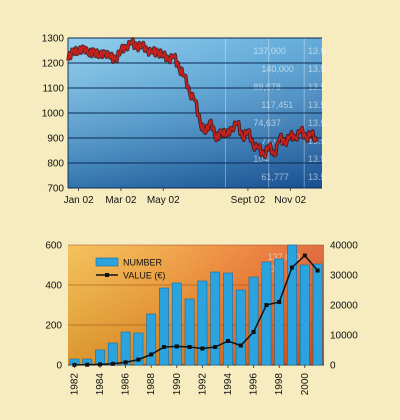 The width and height of the screenshot is (400, 420). Describe the element at coordinates (163, 200) in the screenshot. I see `x-tick-label: May 02` at that location.